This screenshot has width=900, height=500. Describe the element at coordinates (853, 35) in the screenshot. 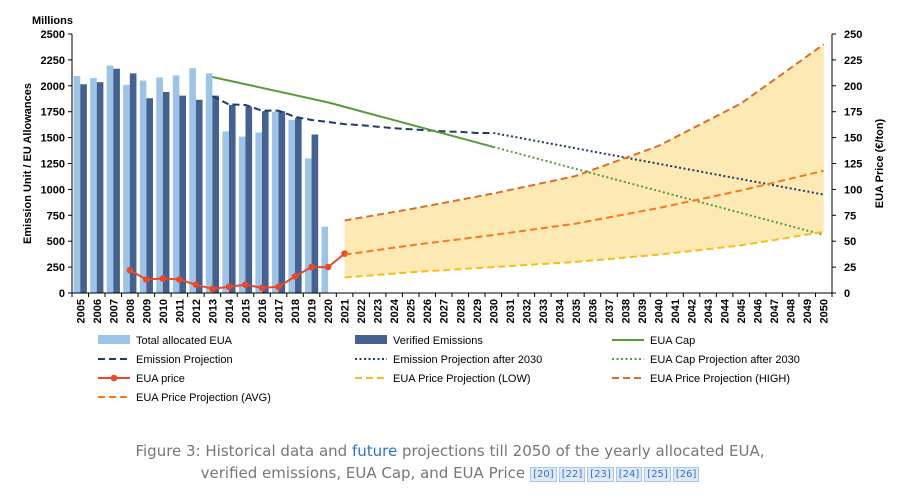

I see `right-tick-label: 250` at that location.